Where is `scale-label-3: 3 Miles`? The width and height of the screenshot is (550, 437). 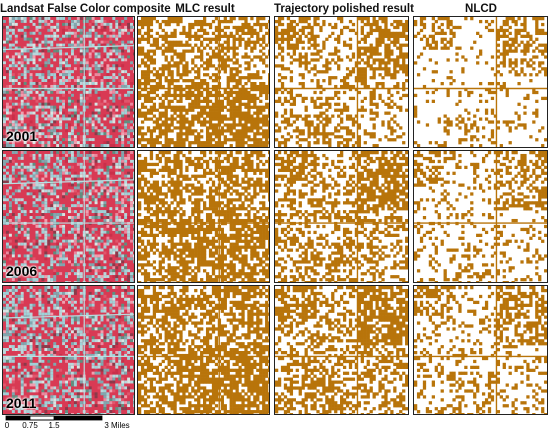
scale-label-3: 3 Miles is located at coordinates (117, 425).